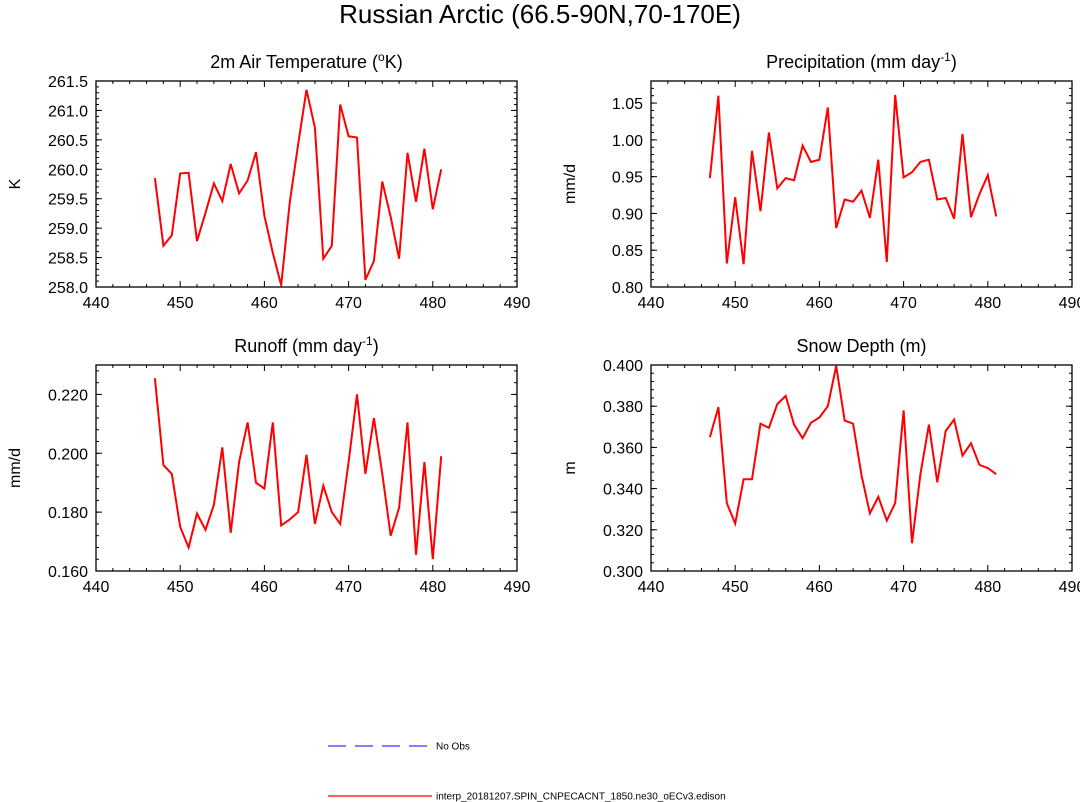 This screenshot has height=802, width=1080. I want to click on y-tick-label: 261.0, so click(68, 111).